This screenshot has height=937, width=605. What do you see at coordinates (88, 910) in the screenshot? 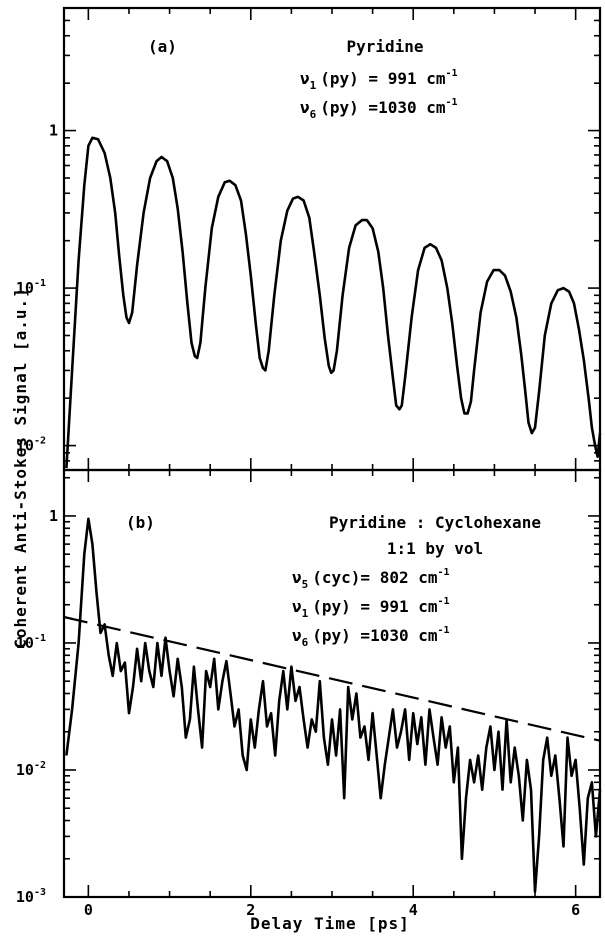
I see `x-tick-label: 0` at bounding box center [88, 910].